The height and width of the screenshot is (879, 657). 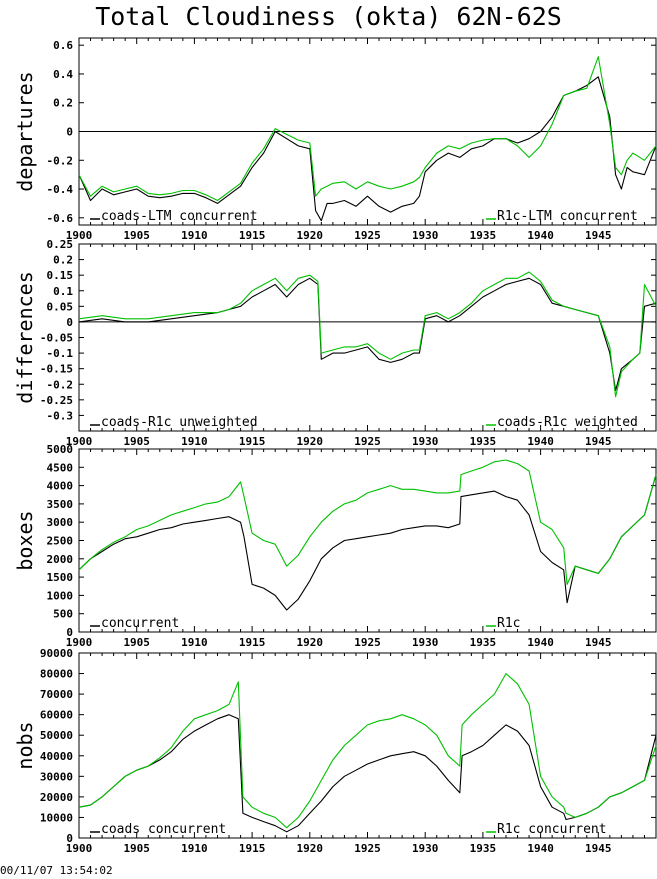 I want to click on y-tick-label: -0.05, so click(x=56, y=338).